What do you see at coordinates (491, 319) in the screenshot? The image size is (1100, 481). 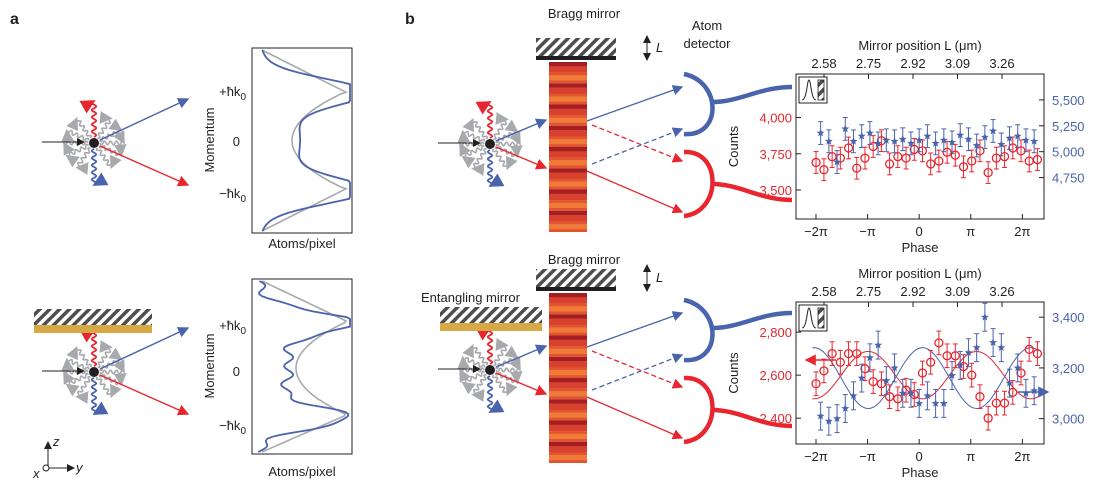 I see `entangling-mirror-b` at bounding box center [491, 319].